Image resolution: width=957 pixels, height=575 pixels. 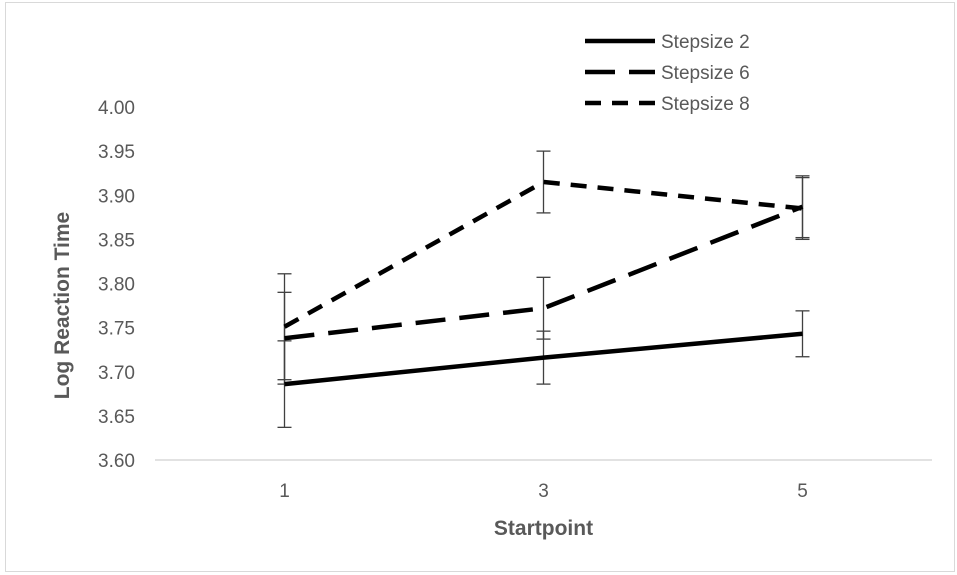 I want to click on y-tick-label: 3.90, so click(x=116, y=196).